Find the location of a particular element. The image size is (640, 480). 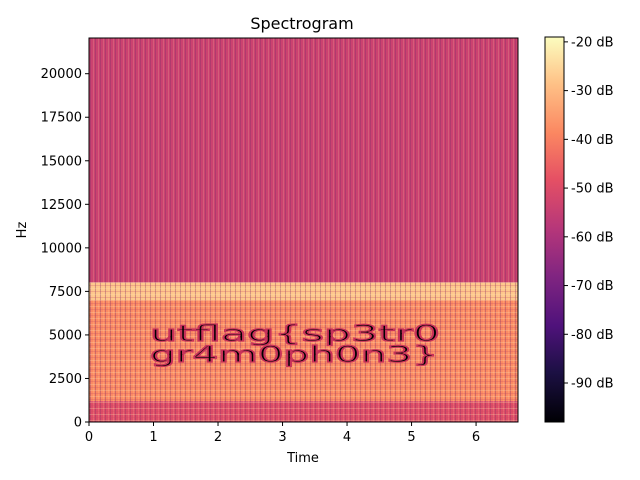

y-tick-label: 7500 is located at coordinates (65, 292).